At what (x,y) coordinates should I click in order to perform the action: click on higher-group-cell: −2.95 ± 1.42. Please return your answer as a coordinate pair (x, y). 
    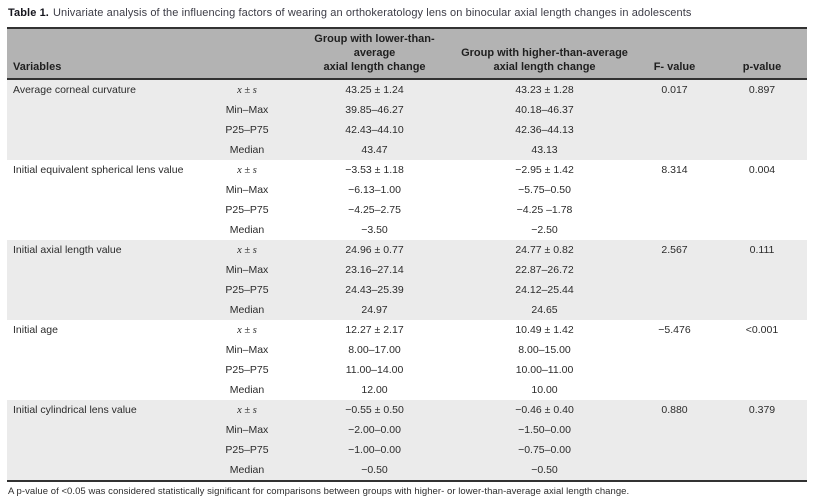
    Looking at the image, I should click on (544, 170).